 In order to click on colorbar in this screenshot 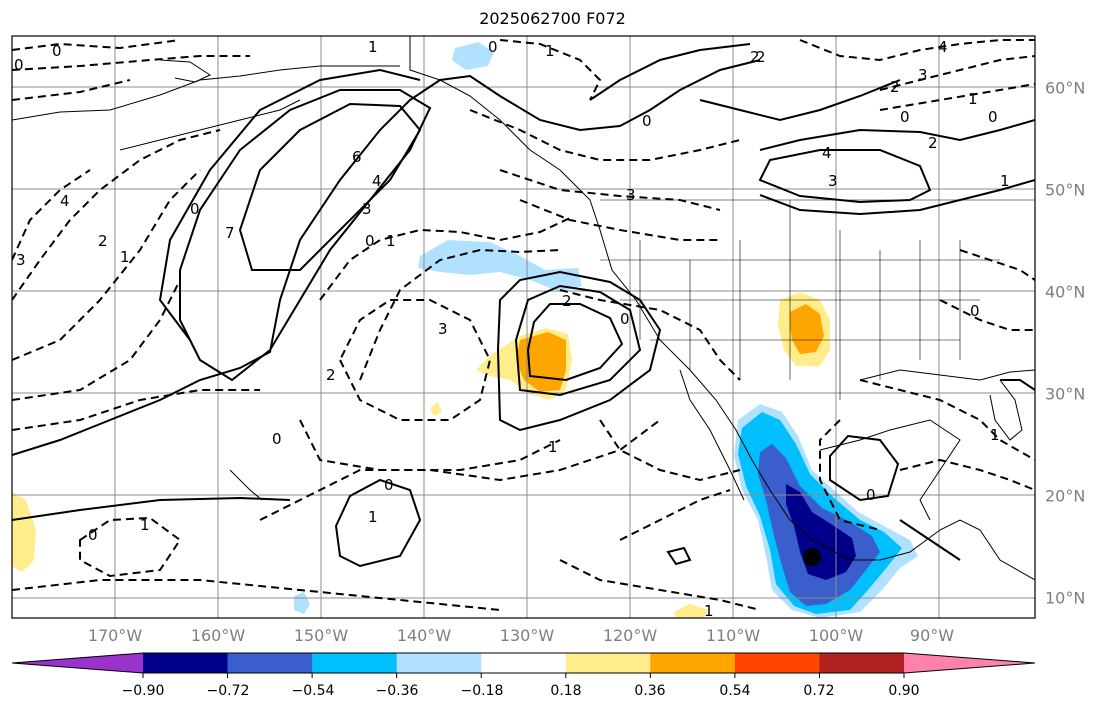, I will do `click(523, 665)`.